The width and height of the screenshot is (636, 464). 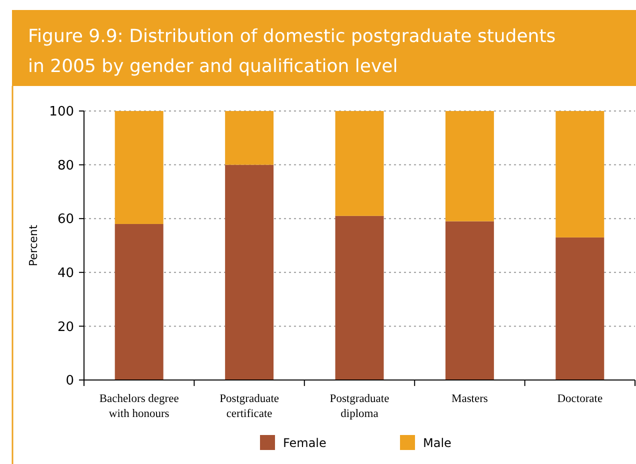 What do you see at coordinates (70, 381) in the screenshot?
I see `y-tick-label: 0` at bounding box center [70, 381].